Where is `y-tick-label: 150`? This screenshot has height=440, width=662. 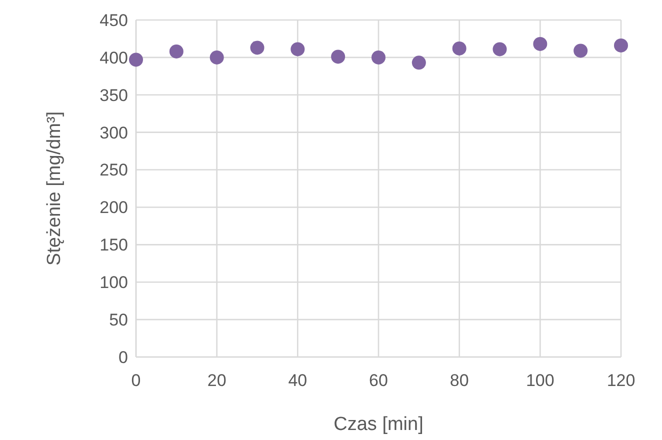 y-tick-label: 150 is located at coordinates (114, 245).